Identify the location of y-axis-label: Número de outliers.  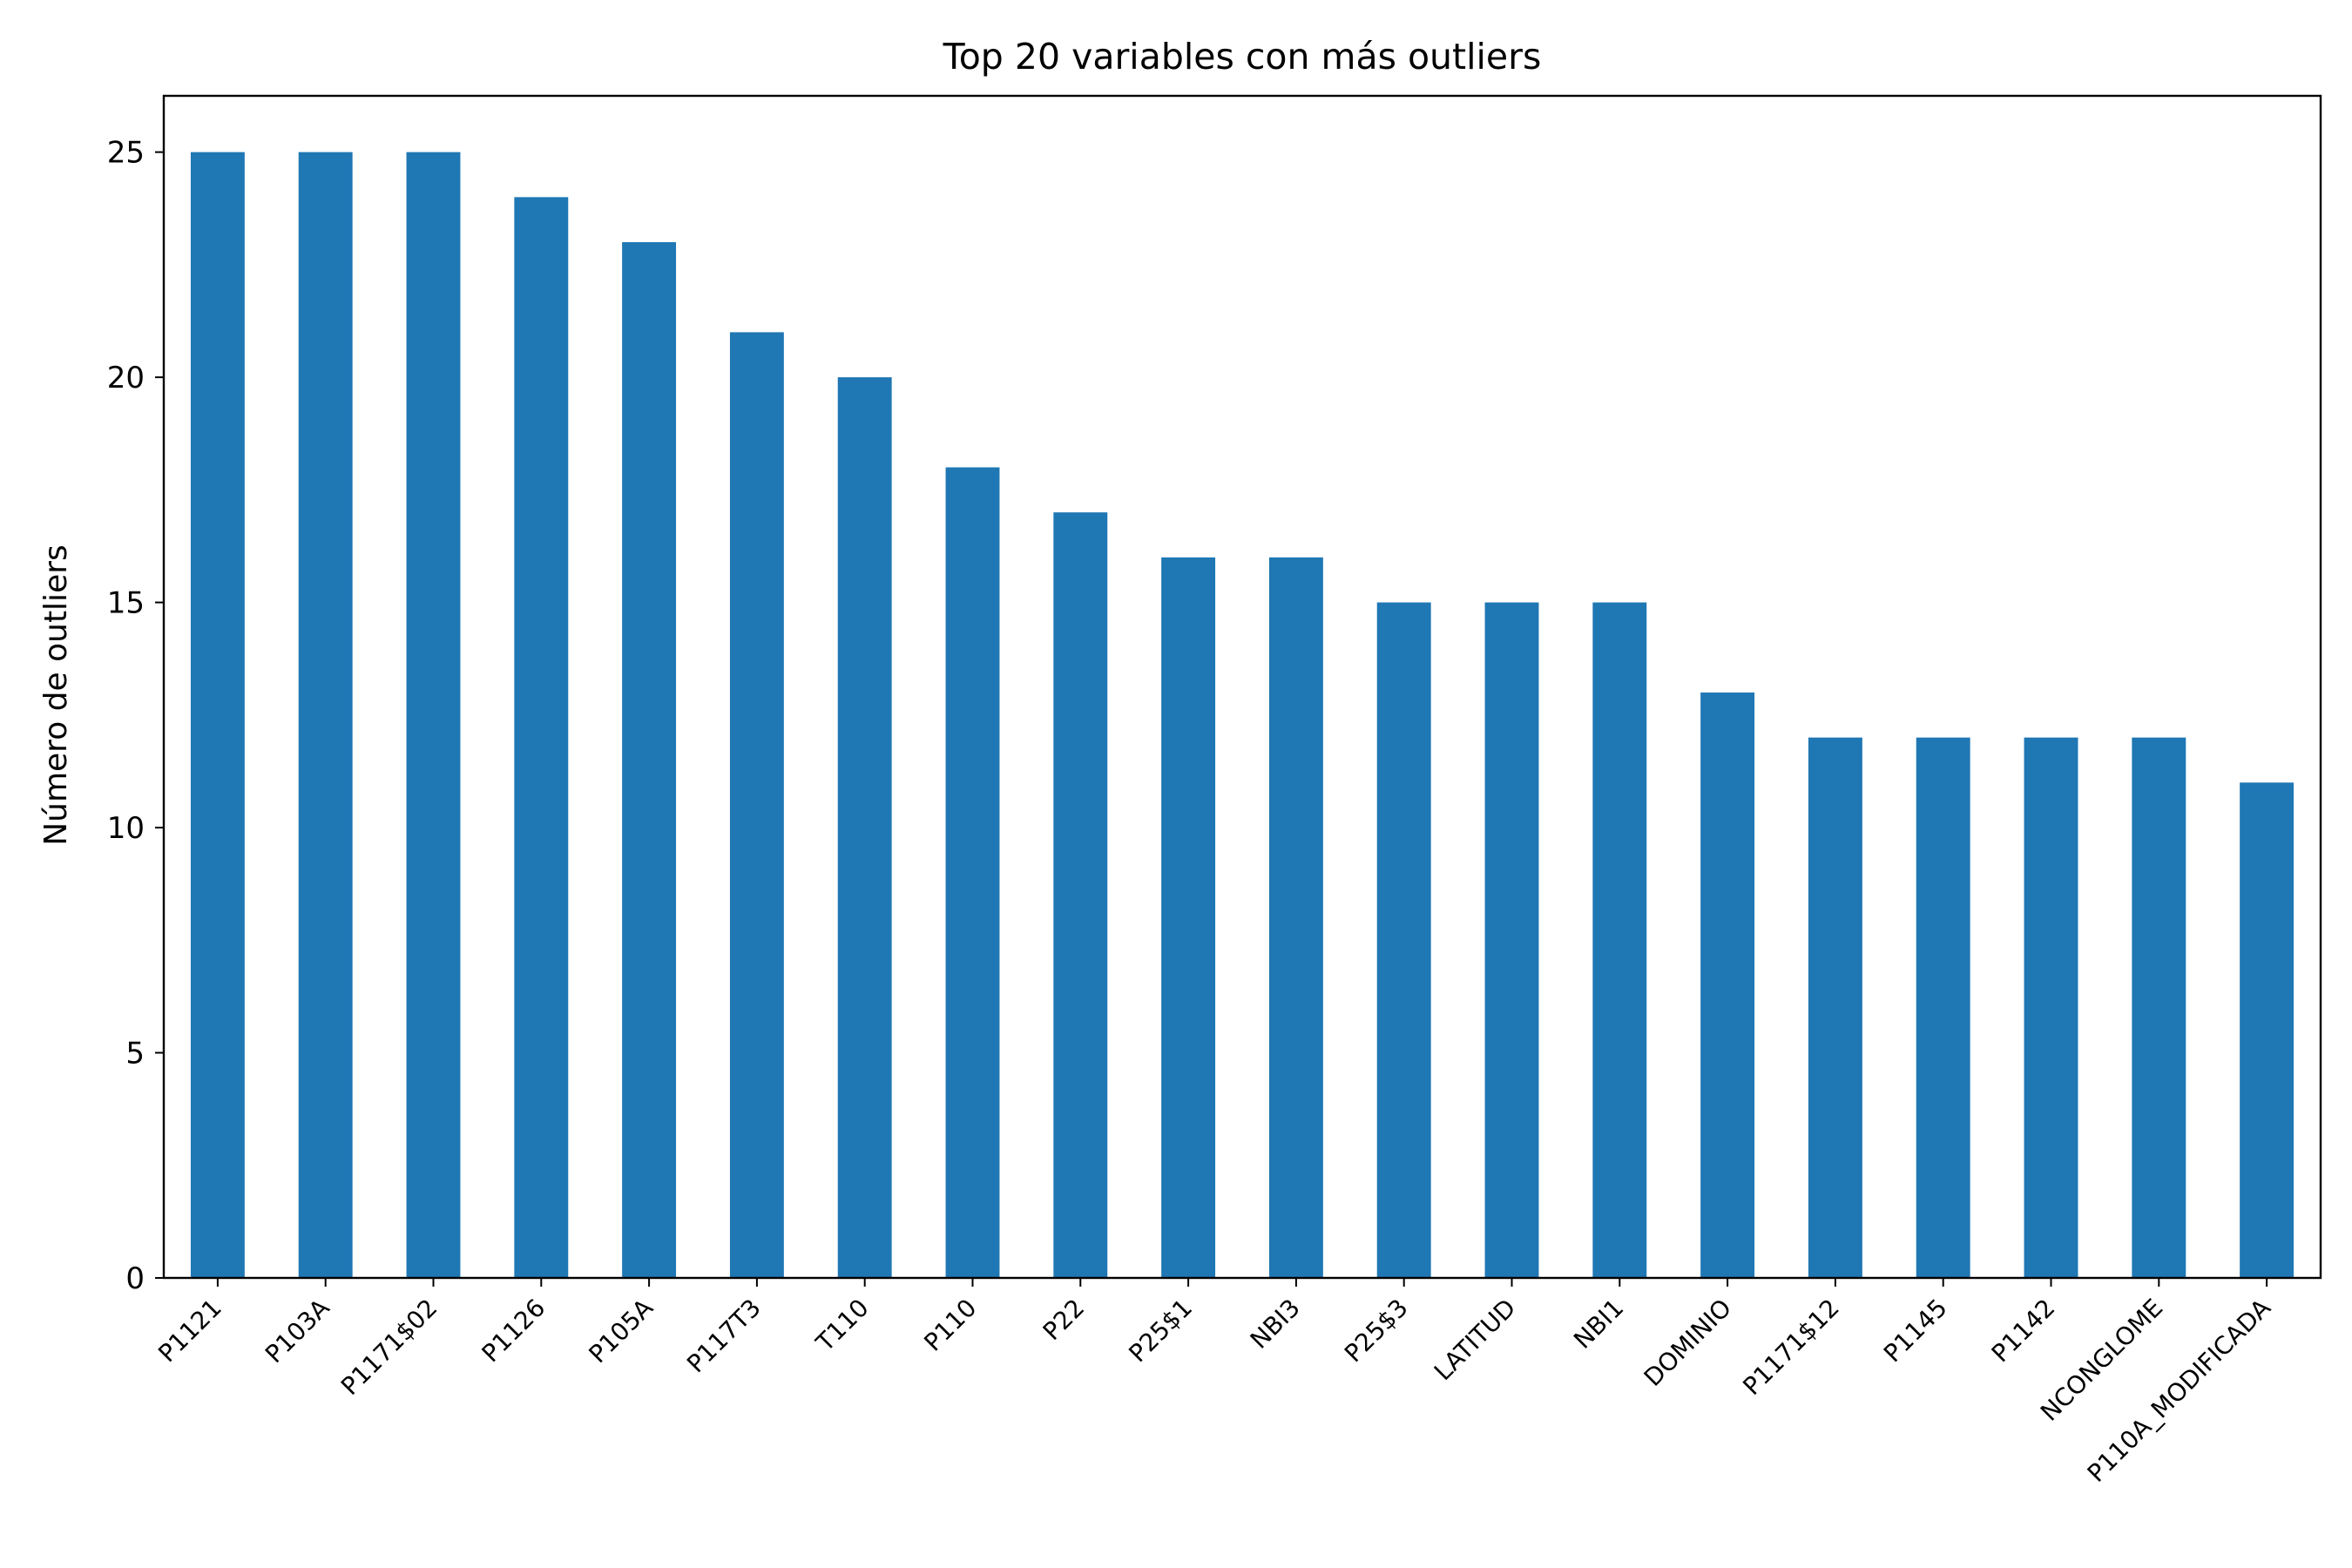
(56, 695).